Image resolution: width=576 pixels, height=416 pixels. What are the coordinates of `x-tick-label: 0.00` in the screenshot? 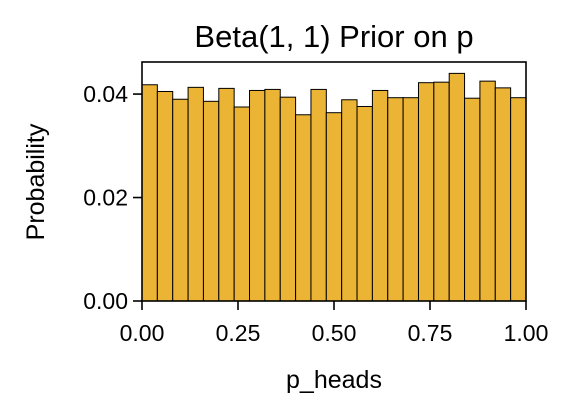 It's located at (142, 333).